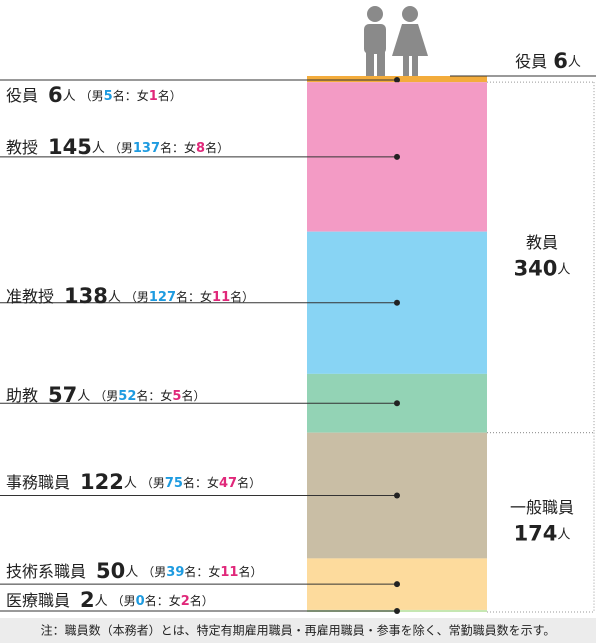 This screenshot has width=596, height=643. Describe the element at coordinates (542, 242) in the screenshot. I see `group-name: 教員` at that location.